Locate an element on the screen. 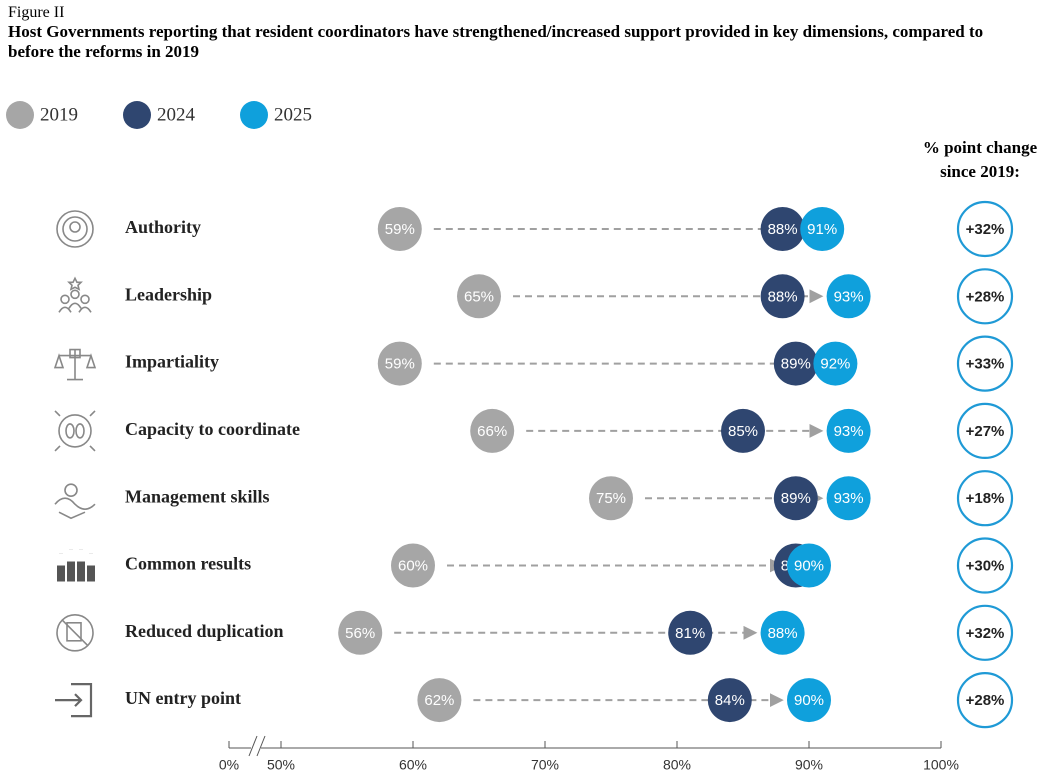 The height and width of the screenshot is (770, 1057). data-label: 85% is located at coordinates (743, 431).